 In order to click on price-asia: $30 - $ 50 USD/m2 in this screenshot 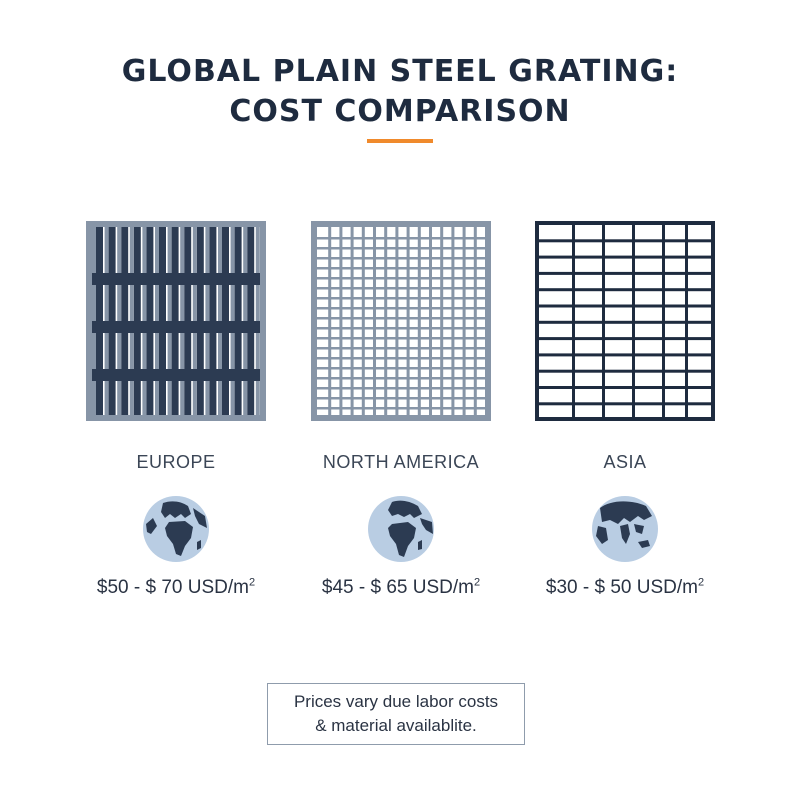, I will do `click(625, 588)`.